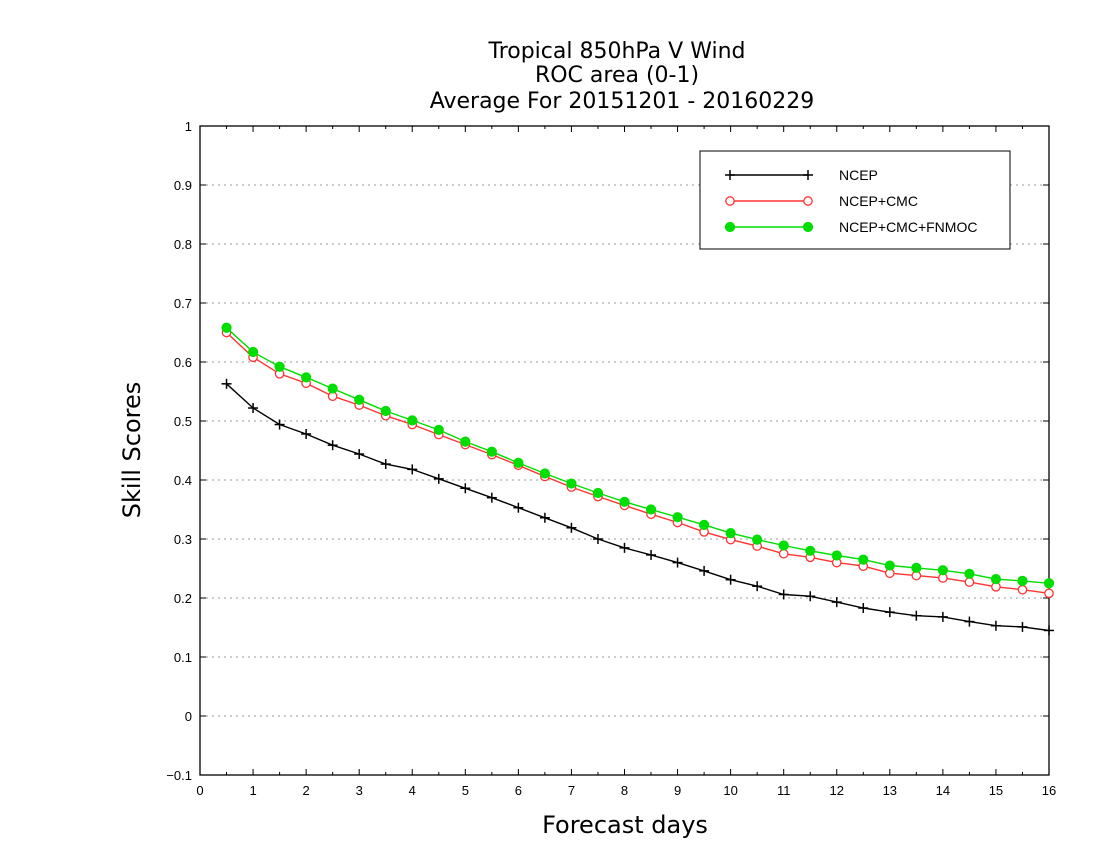 Image resolution: width=1100 pixels, height=850 pixels. I want to click on y-axis-label: Skill Scores, so click(132, 450).